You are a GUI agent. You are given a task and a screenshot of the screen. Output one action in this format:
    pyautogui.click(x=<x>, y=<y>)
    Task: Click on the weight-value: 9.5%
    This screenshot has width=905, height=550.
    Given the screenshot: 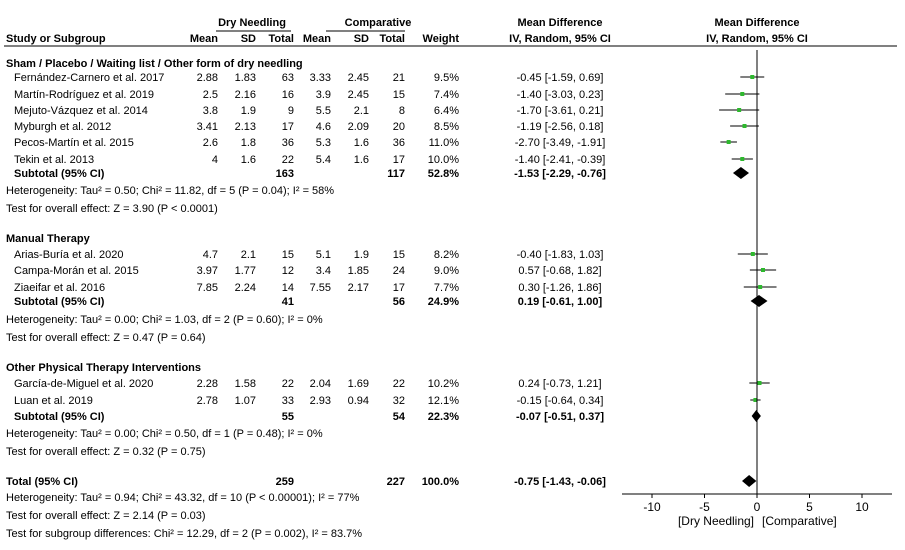 What is the action you would take?
    pyautogui.click(x=446, y=78)
    